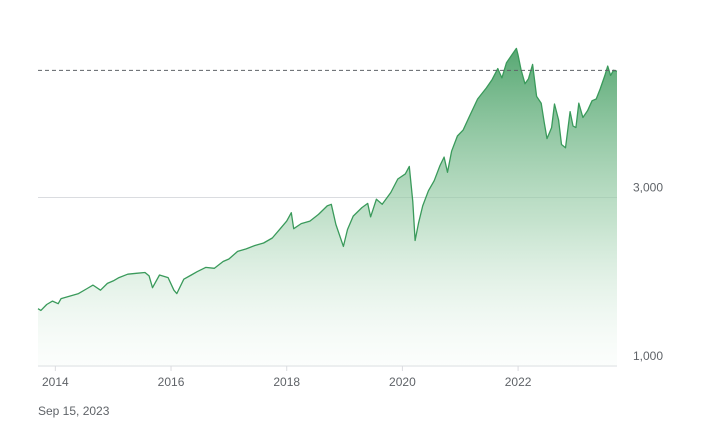 The width and height of the screenshot is (717, 443). I want to click on x-tick-label: 2020, so click(402, 382).